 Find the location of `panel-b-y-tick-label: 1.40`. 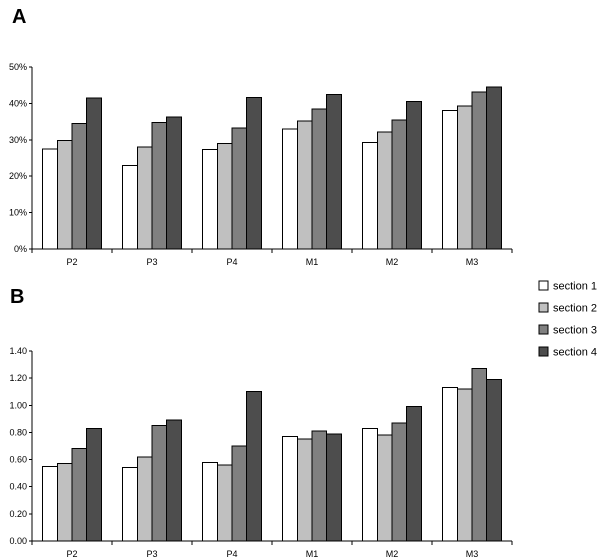

panel-b-y-tick-label: 1.40 is located at coordinates (18, 351).